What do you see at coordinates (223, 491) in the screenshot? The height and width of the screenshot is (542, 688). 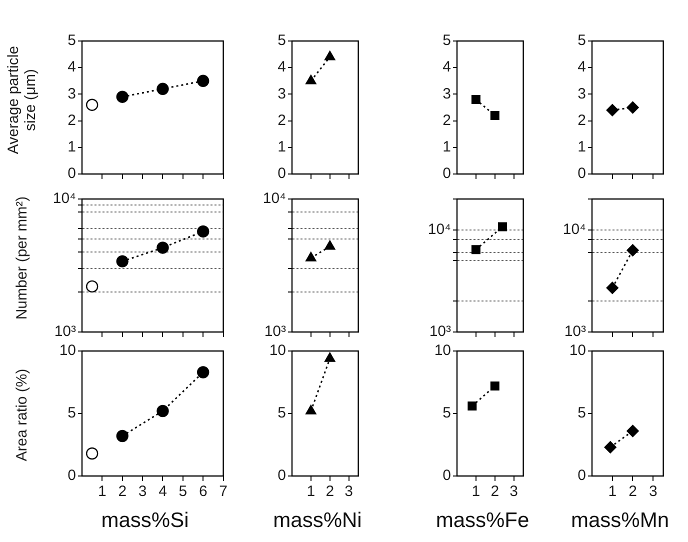 I see `x-tick-label: 7` at bounding box center [223, 491].